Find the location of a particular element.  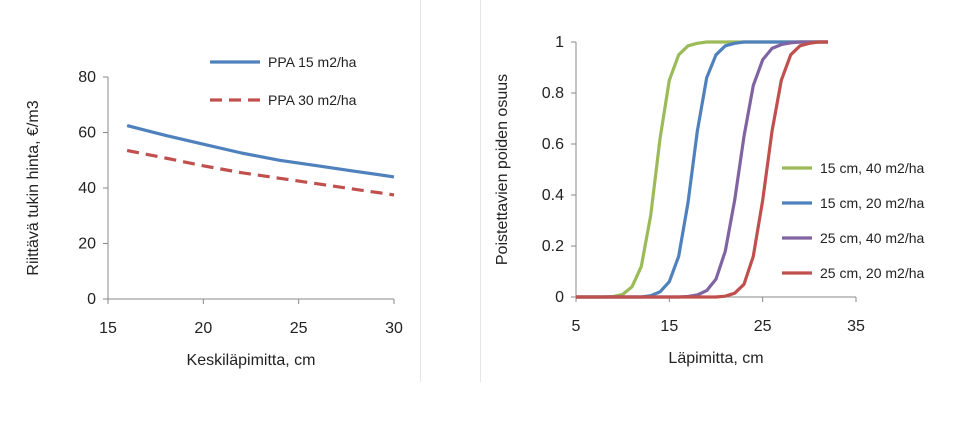

x-tick-label: 30 is located at coordinates (394, 328).